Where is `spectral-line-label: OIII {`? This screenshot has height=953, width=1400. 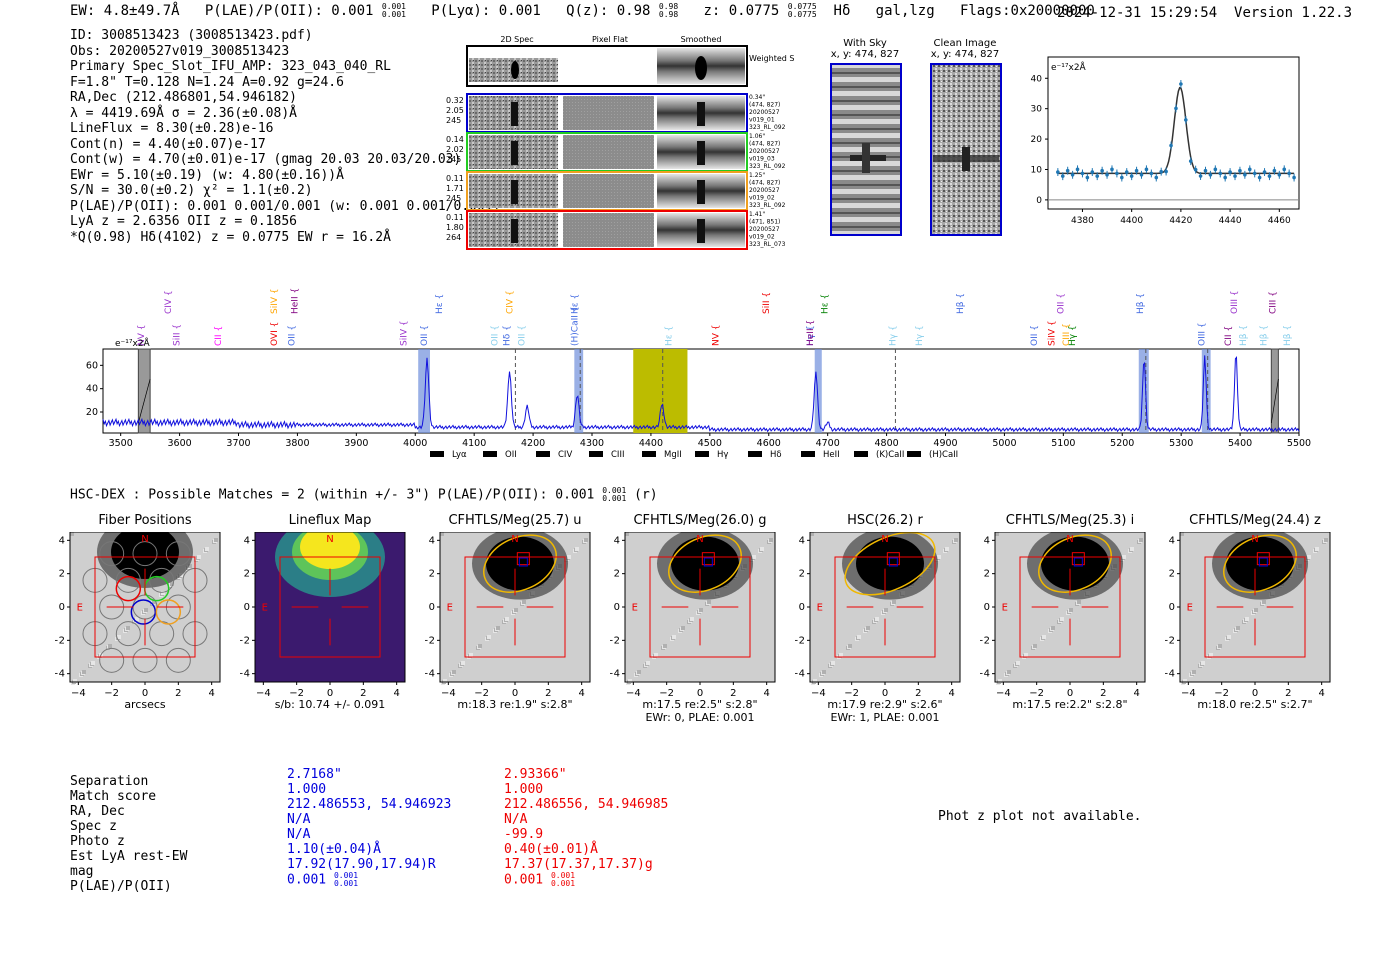
spectral-line-label: OIII { is located at coordinates (1235, 302).